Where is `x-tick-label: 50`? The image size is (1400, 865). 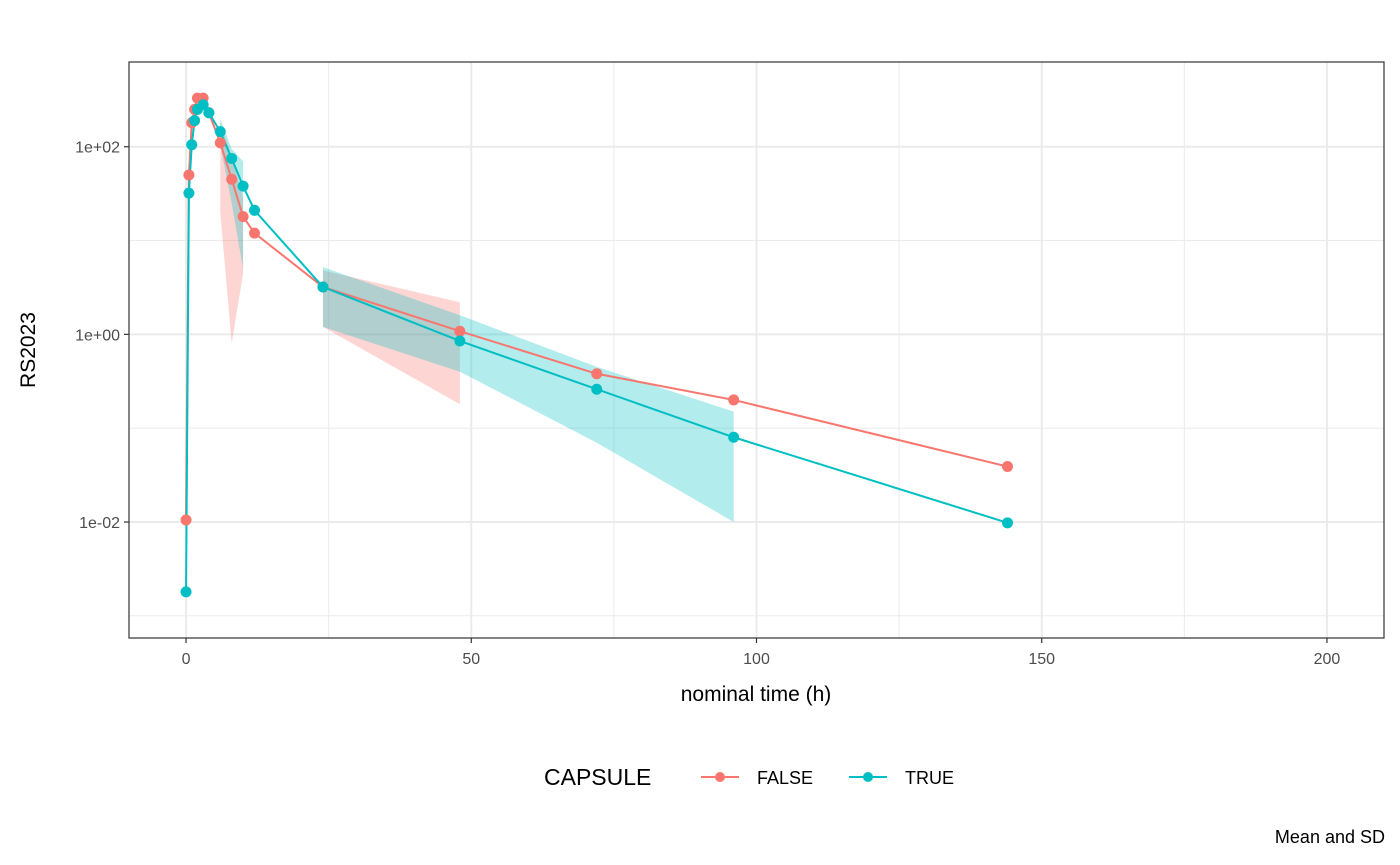 x-tick-label: 50 is located at coordinates (471, 659).